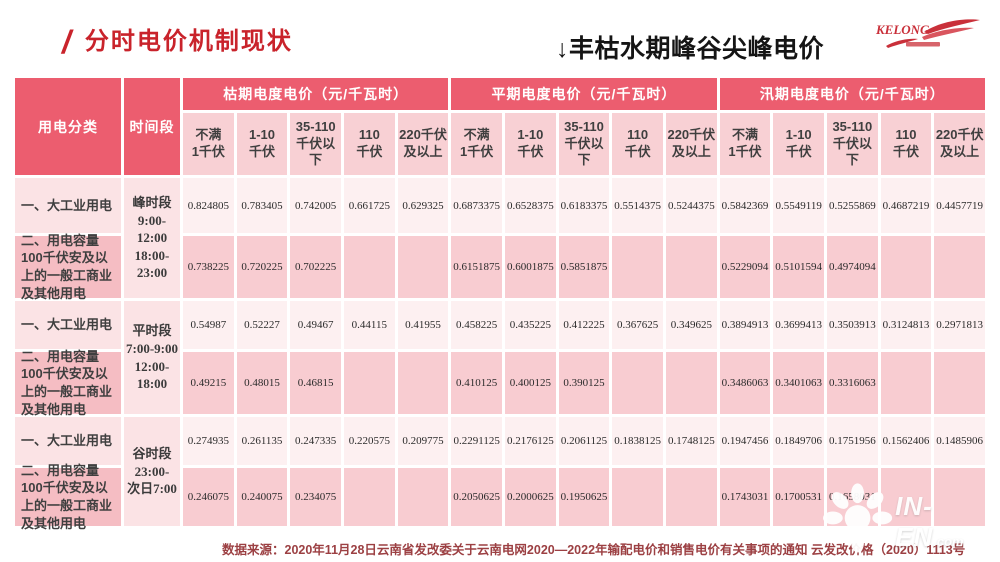  Describe the element at coordinates (798, 497) in the screenshot. I see `price-cell: 0.1700531` at that location.